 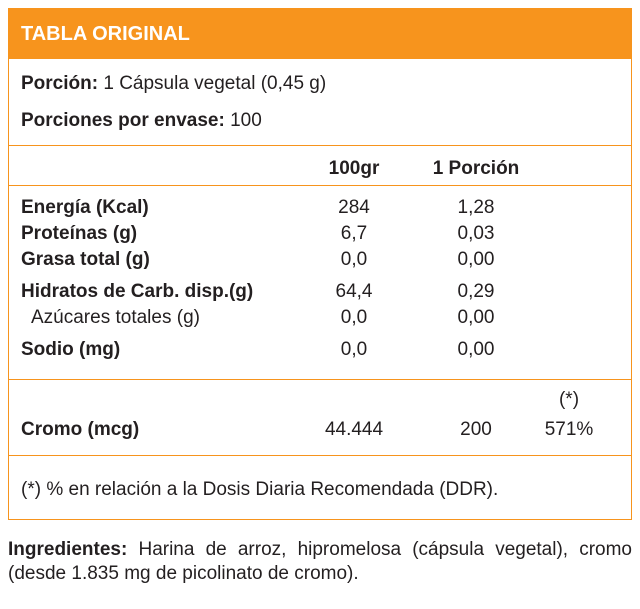 I want to click on column-header-100gr: 100gr, so click(x=354, y=168).